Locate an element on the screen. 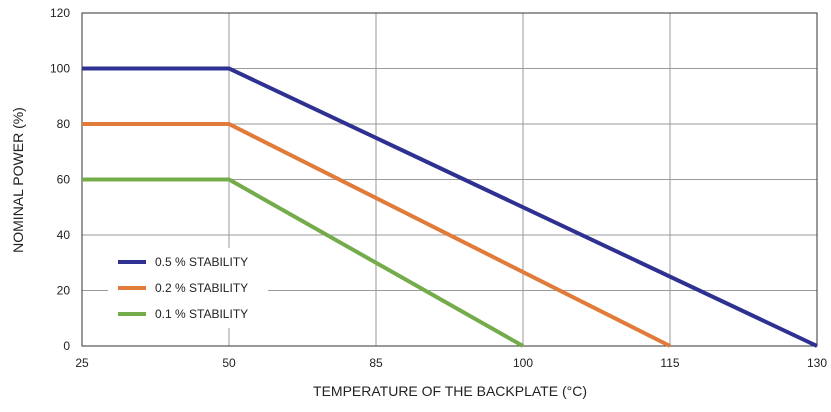 This screenshot has width=831, height=412. y-tick-label-20: 20 is located at coordinates (64, 291).